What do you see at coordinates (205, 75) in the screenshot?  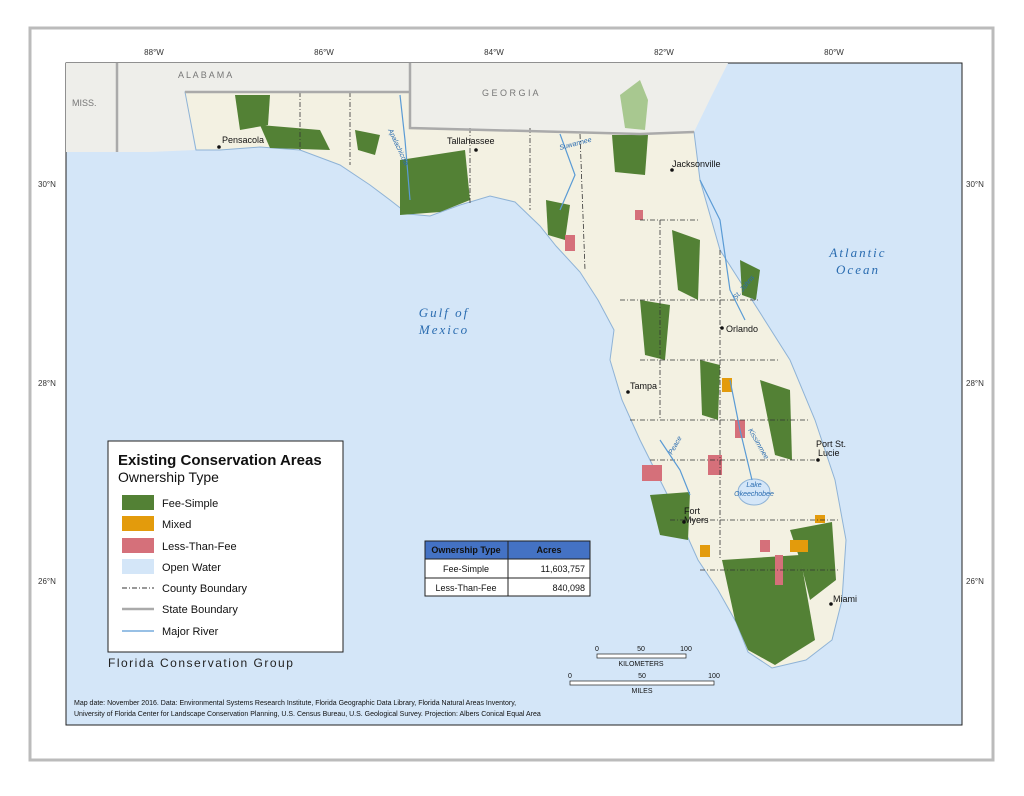 I see `state-label: A L A B A M A` at bounding box center [205, 75].